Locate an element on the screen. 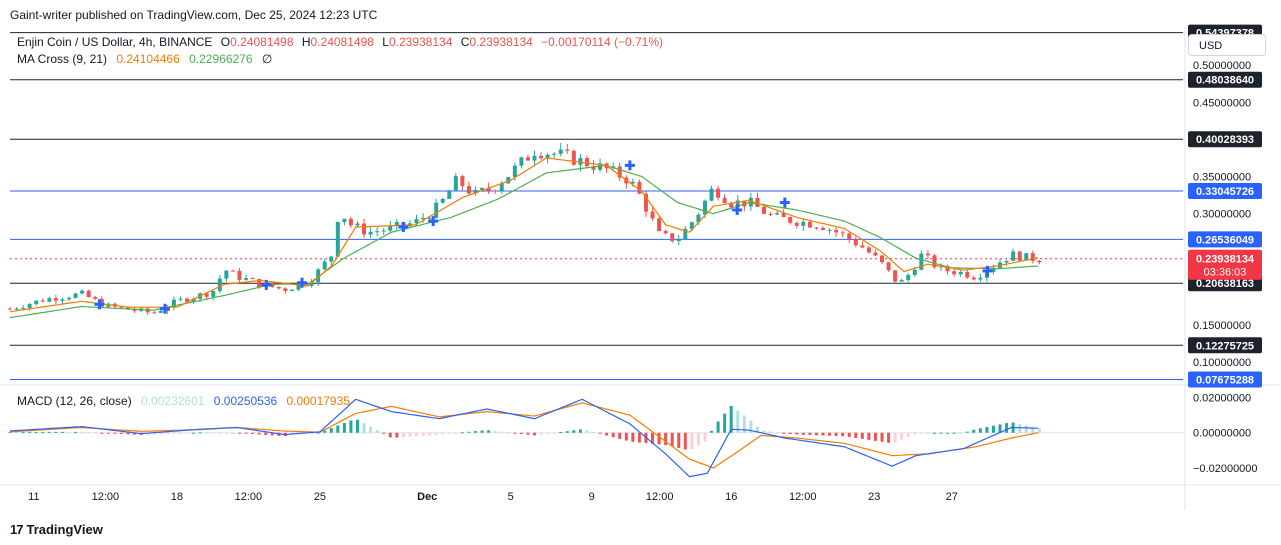 The image size is (1281, 545). price-tick-label: 0.10000000 is located at coordinates (1222, 363).